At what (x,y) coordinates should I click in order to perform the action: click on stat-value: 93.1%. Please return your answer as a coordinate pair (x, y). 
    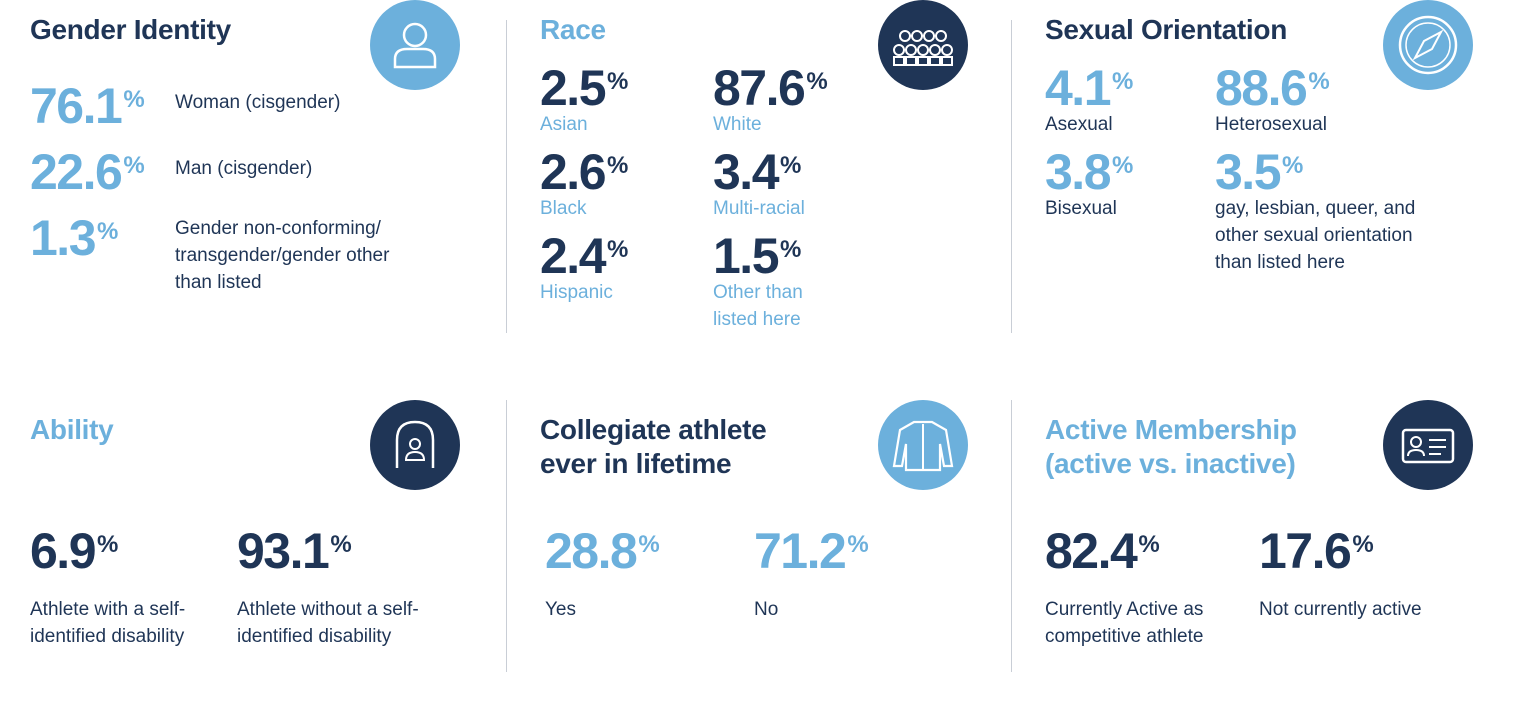
    Looking at the image, I should click on (294, 551).